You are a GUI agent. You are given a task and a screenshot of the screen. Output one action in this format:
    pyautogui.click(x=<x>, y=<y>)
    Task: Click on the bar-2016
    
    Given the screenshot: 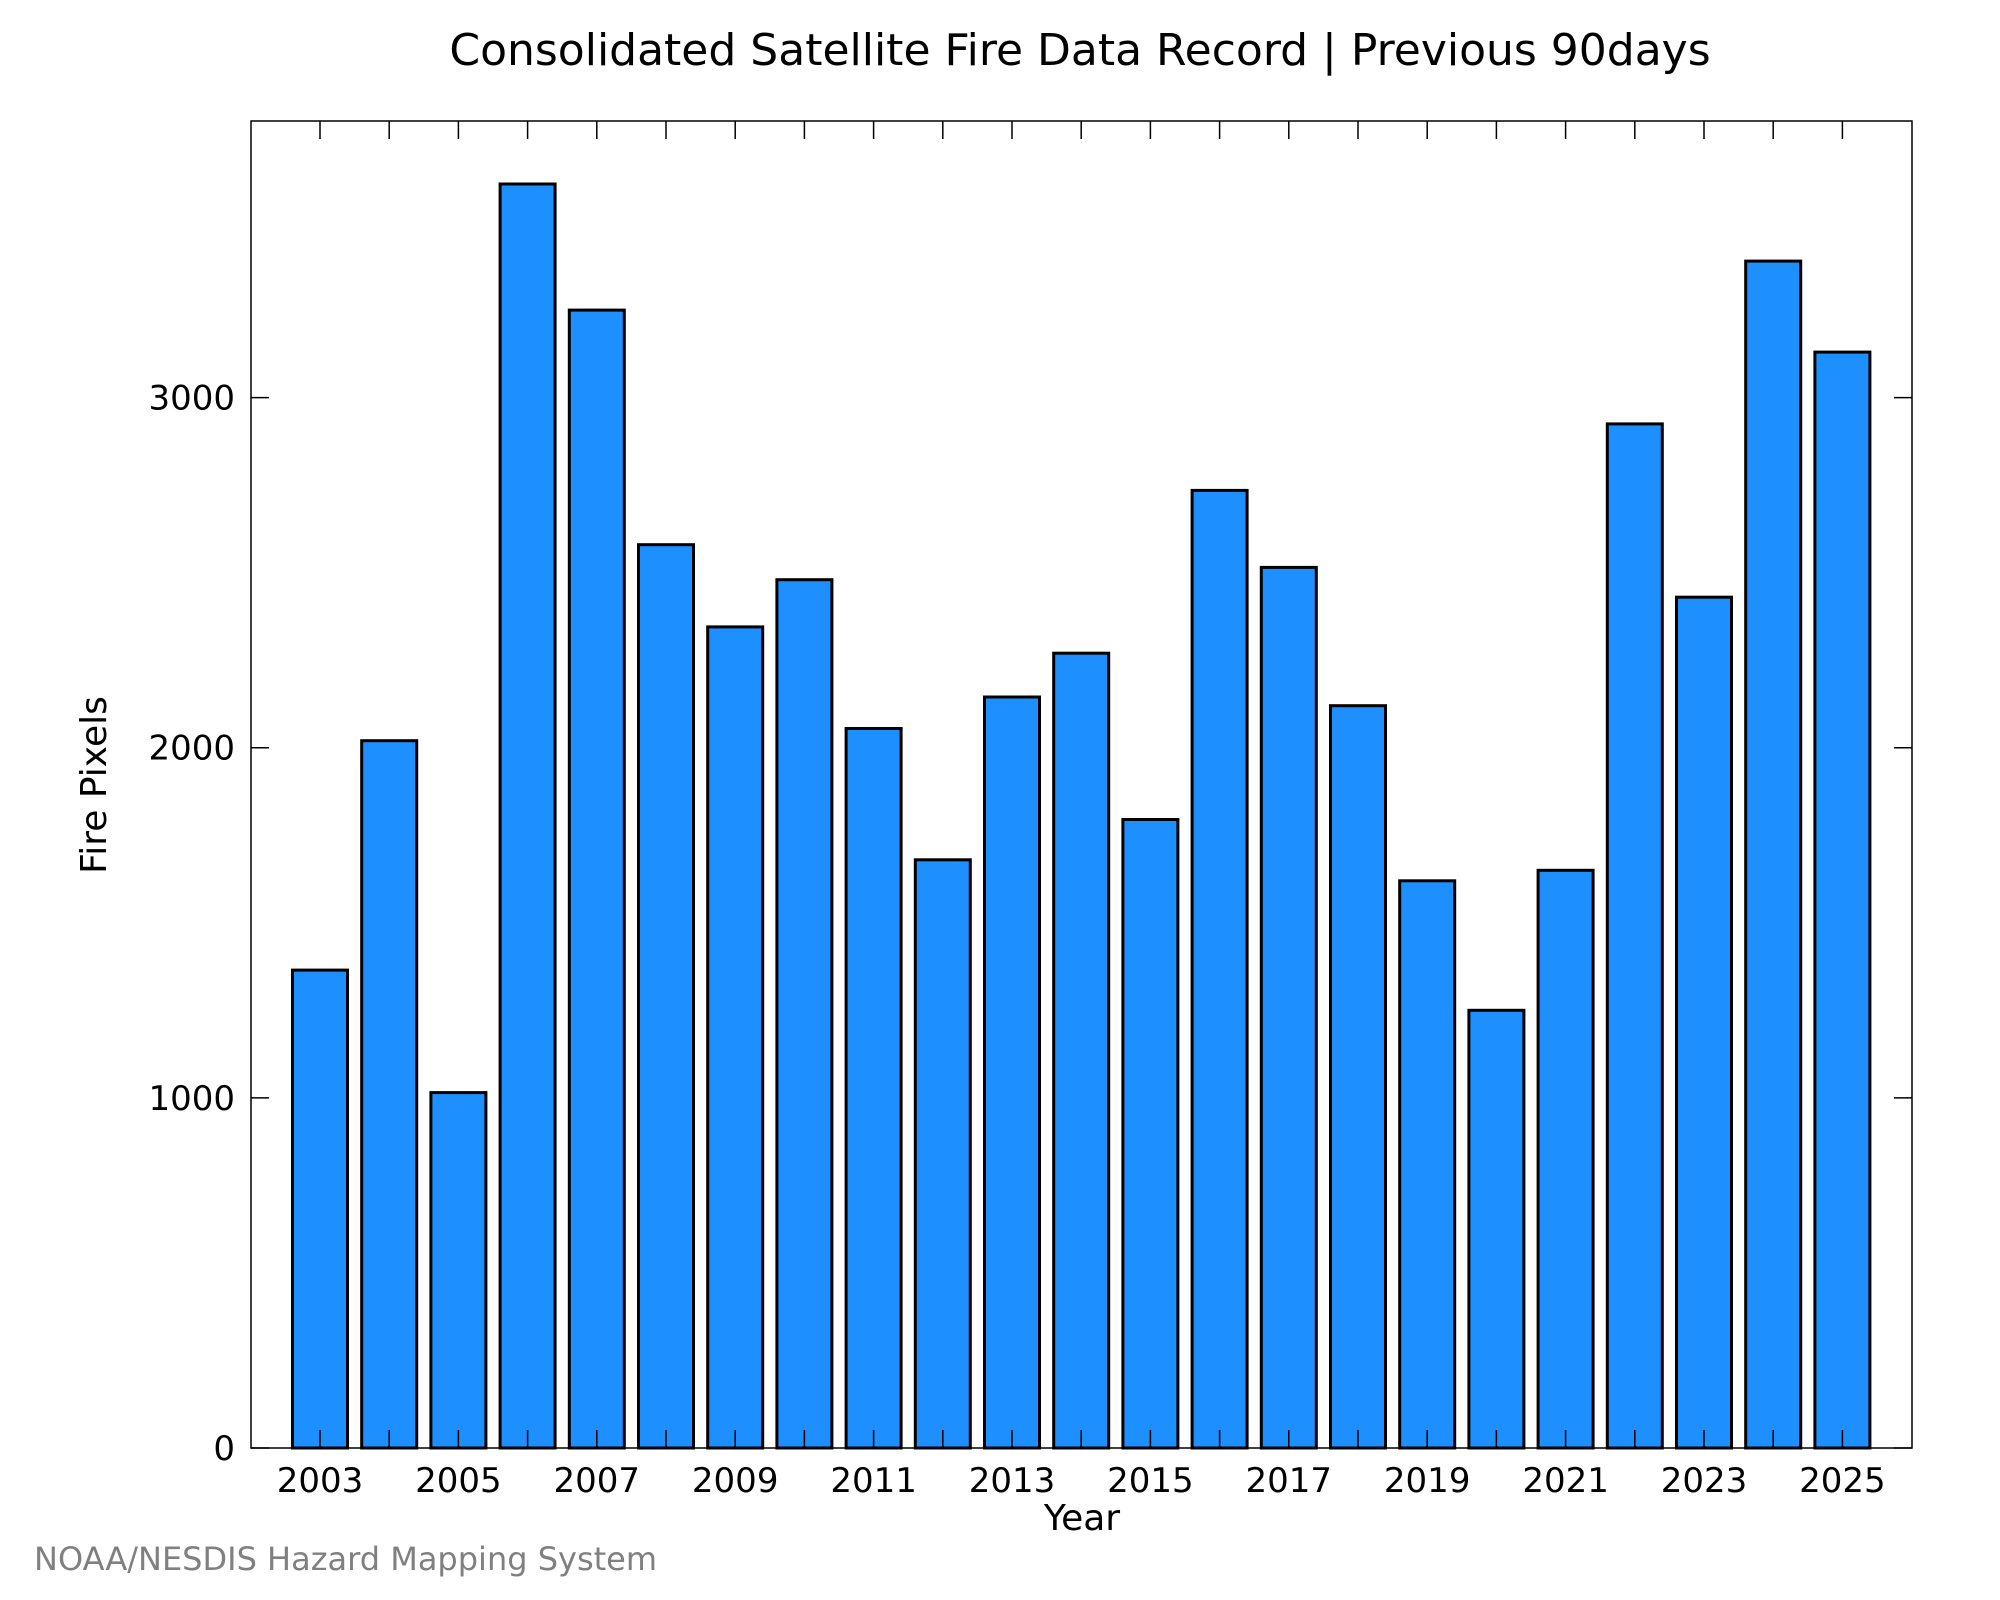 What is the action you would take?
    pyautogui.click(x=1219, y=969)
    